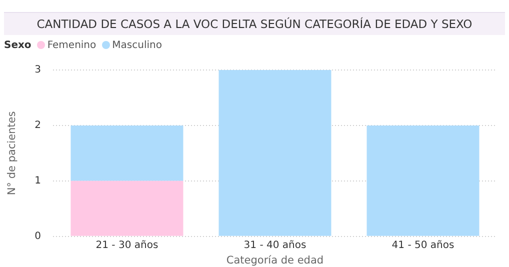 Image resolution: width=509 pixels, height=267 pixels. I want to click on x-tick-label: 41 - 50 años, so click(423, 245).